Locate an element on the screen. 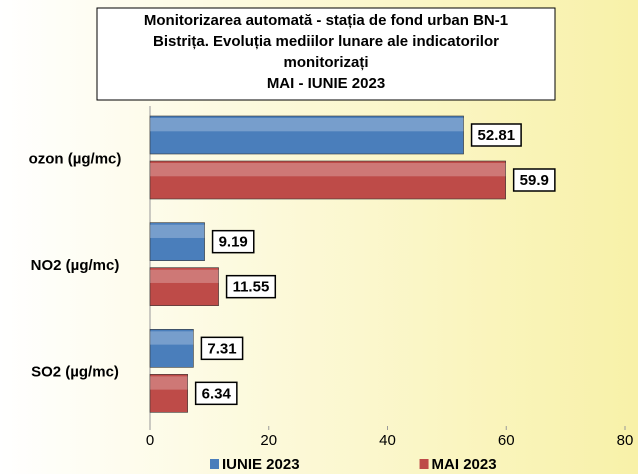 The height and width of the screenshot is (474, 638). x-tick-label: 0 is located at coordinates (150, 440).